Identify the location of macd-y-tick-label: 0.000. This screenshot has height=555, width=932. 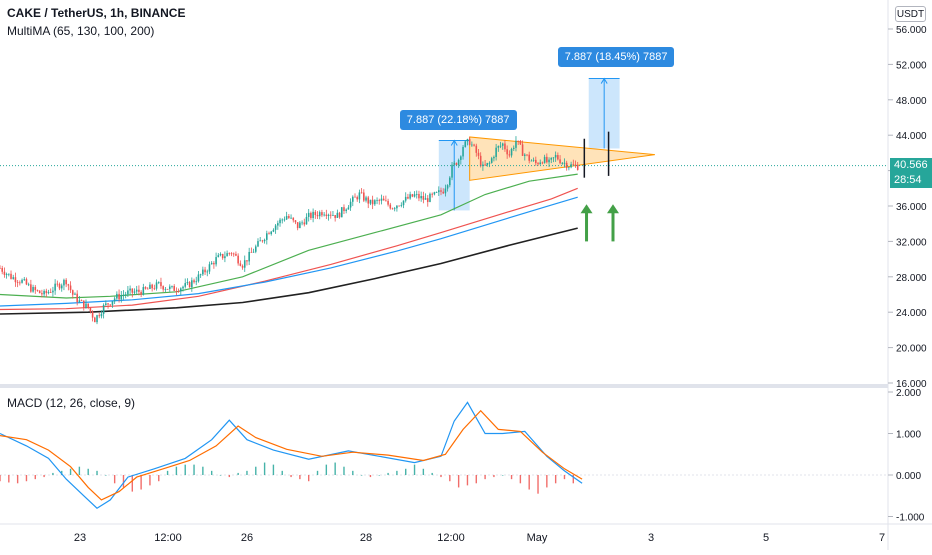
(908, 476).